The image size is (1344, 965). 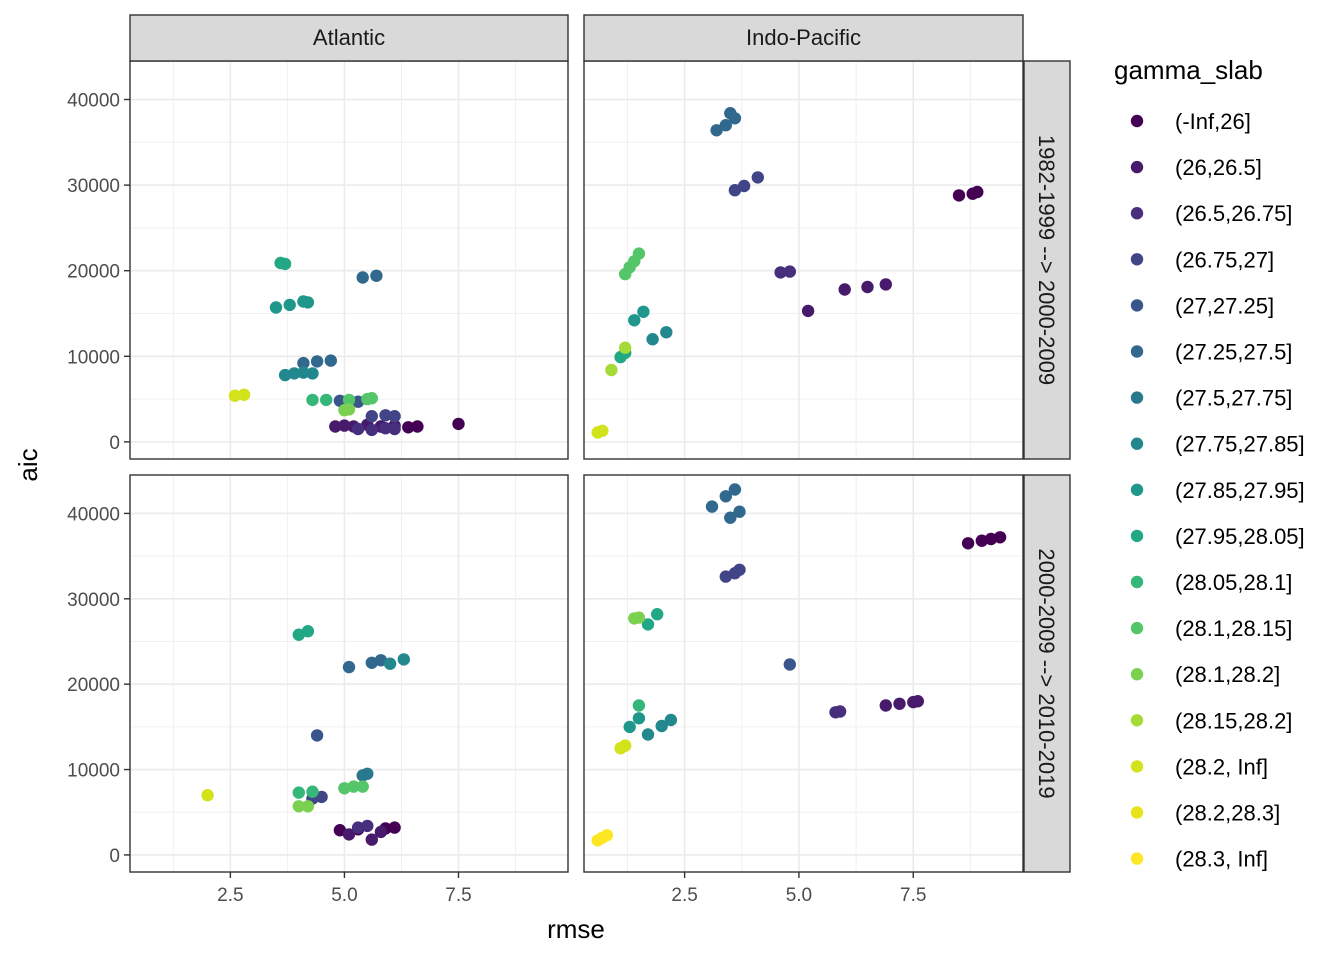 What do you see at coordinates (93, 101) in the screenshot?
I see `y-tick-label: 40000` at bounding box center [93, 101].